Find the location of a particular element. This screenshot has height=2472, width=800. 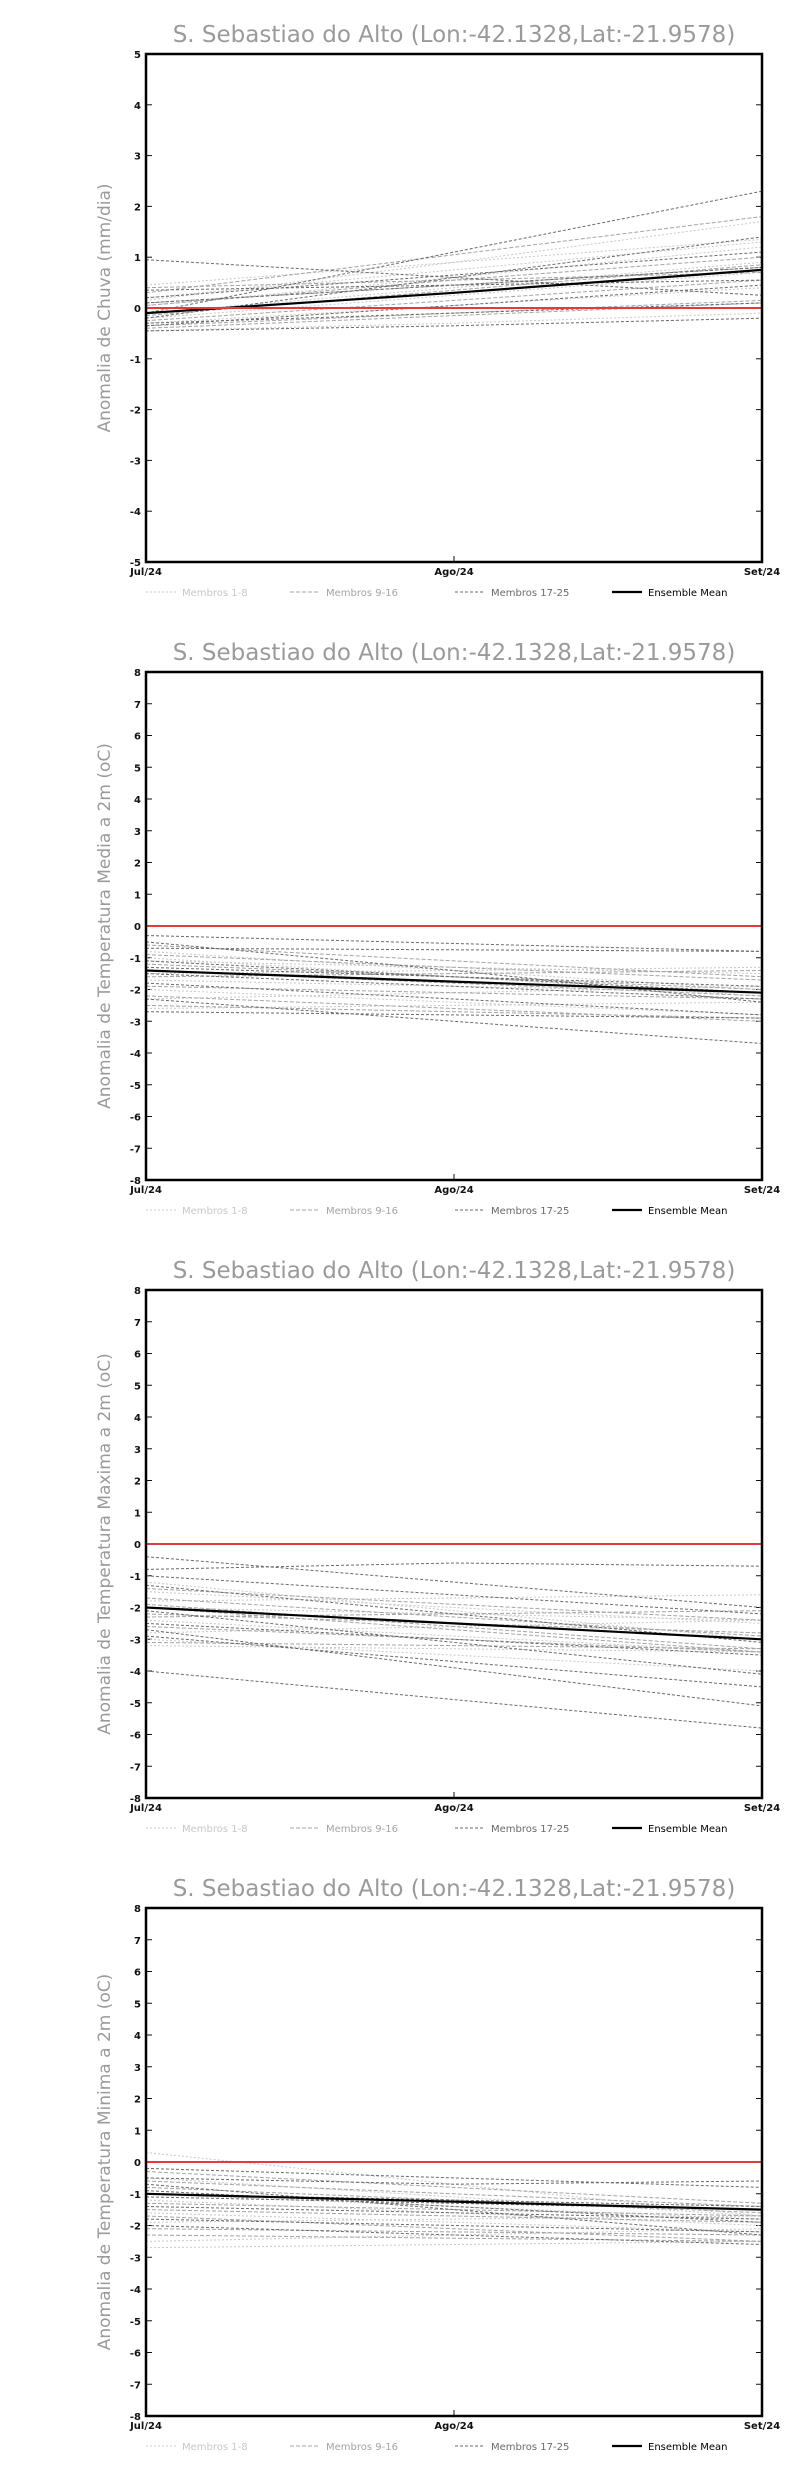

legend-entry: Ensemble Mean is located at coordinates (687, 1829).